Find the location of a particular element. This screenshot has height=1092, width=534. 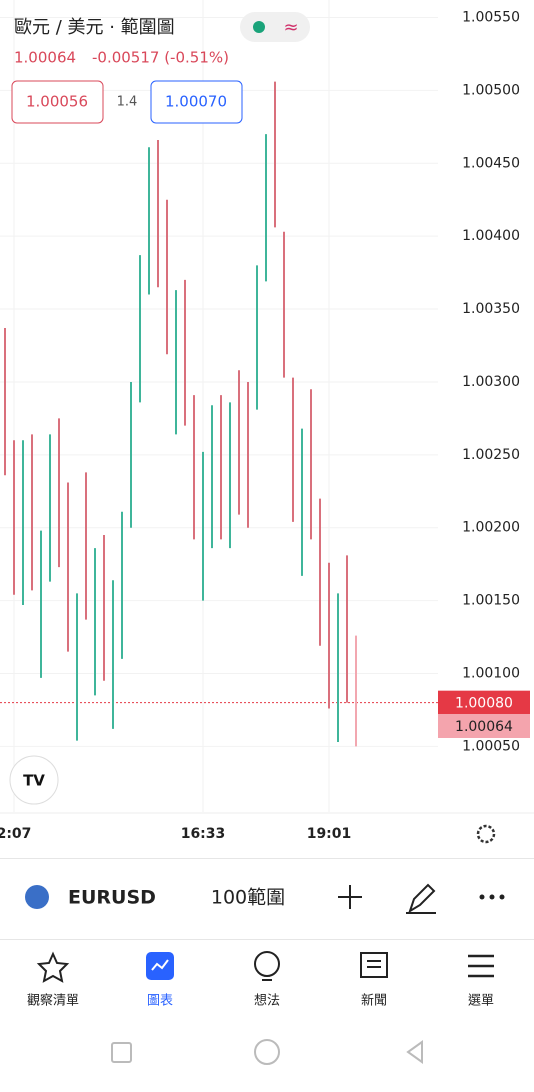

system-bar is located at coordinates (267, 1054).